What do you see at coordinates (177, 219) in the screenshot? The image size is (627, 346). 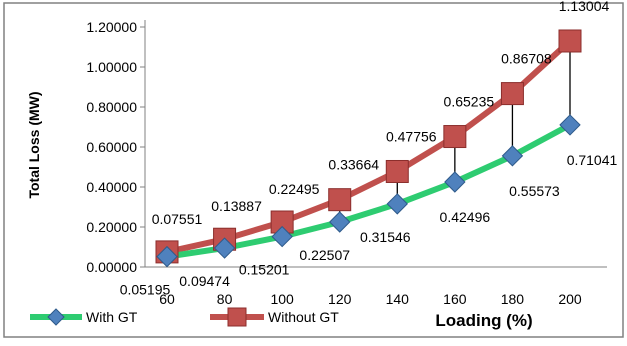 I see `data-label-without-gt: 0.07551` at bounding box center [177, 219].